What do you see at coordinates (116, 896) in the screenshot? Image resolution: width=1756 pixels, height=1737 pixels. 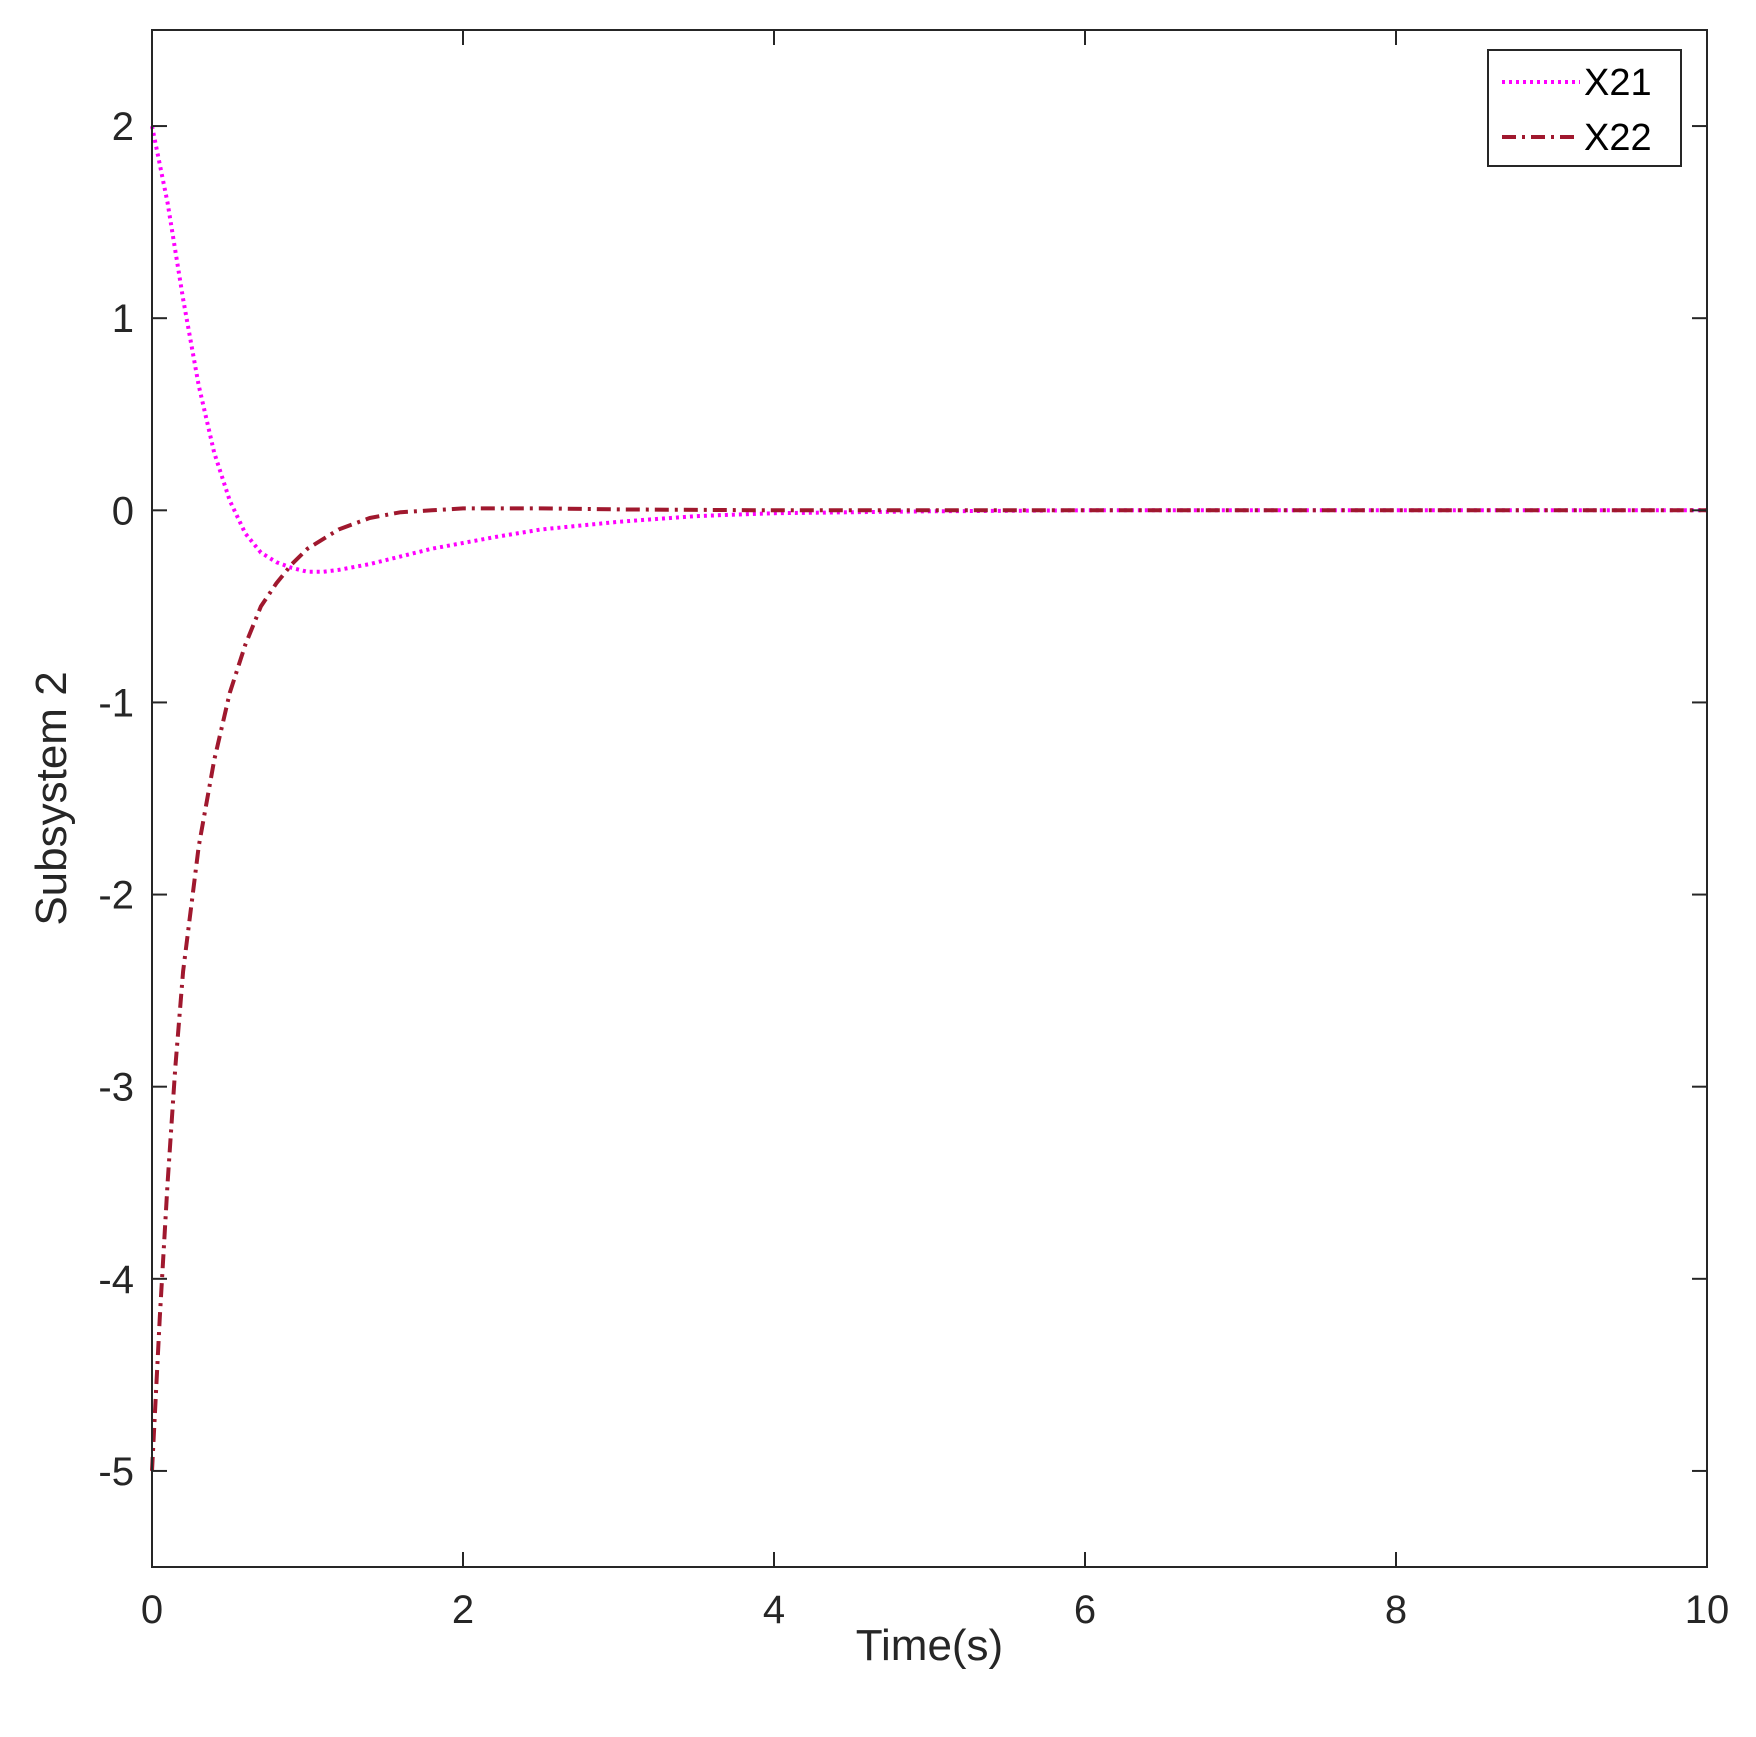 I see `y-tick-label: -2` at bounding box center [116, 896].